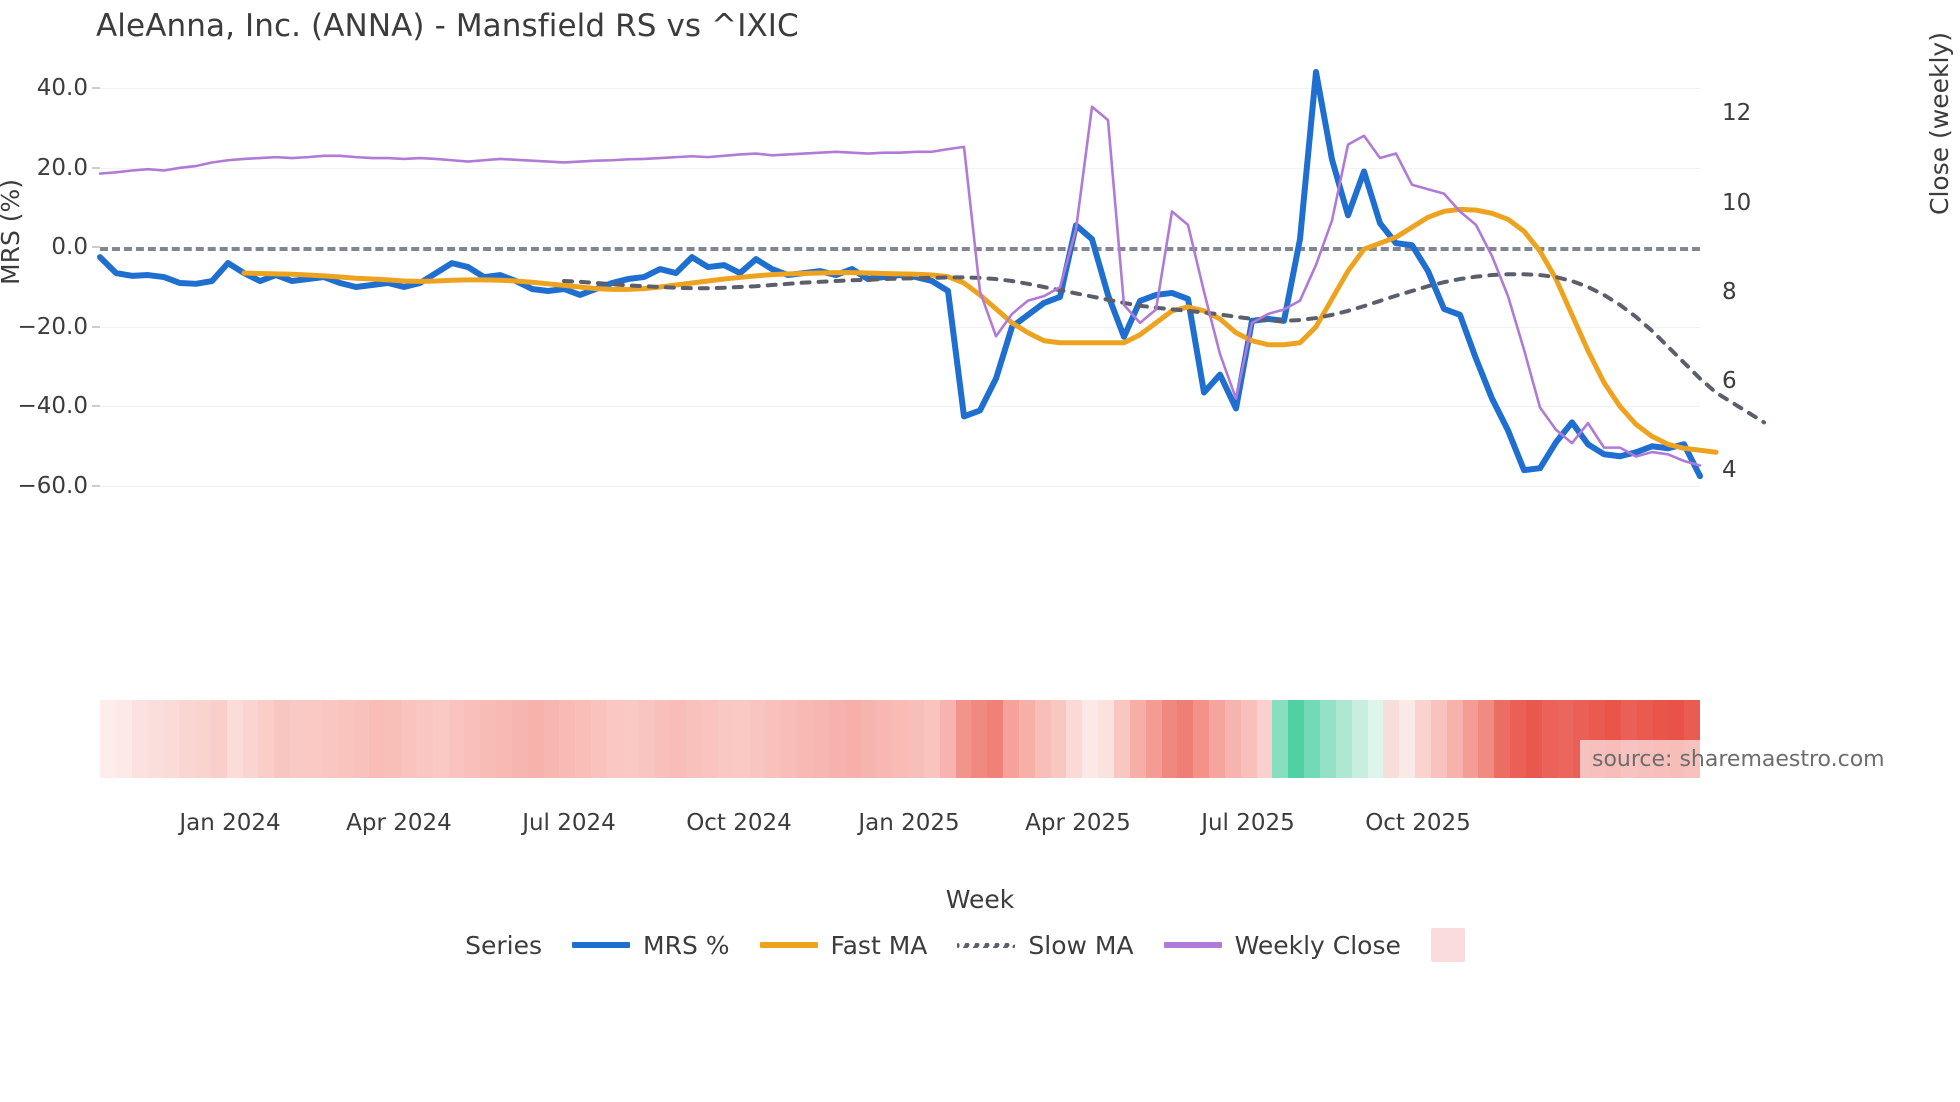  Describe the element at coordinates (12, 231) in the screenshot. I see `y-axis-left-label: MRS (%)` at that location.